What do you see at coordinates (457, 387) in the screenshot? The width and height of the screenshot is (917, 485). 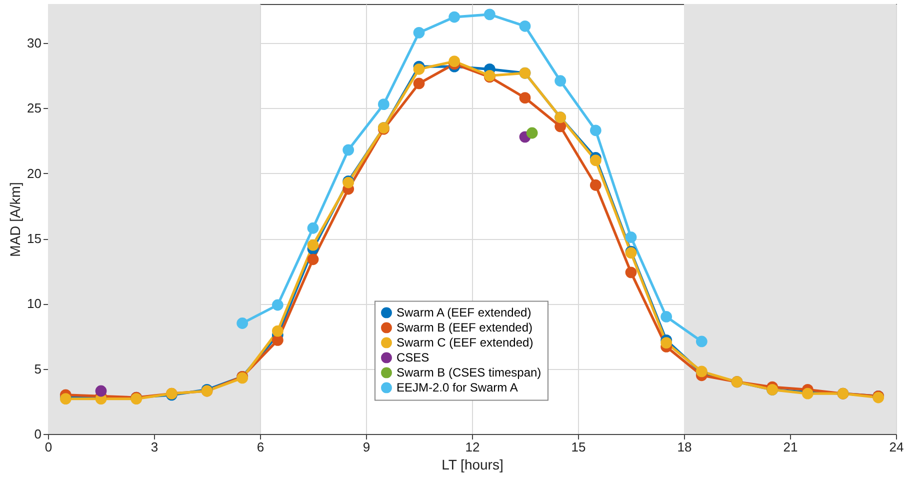 I see `legend-label: EEJM-2.0 for Swarm A` at bounding box center [457, 387].